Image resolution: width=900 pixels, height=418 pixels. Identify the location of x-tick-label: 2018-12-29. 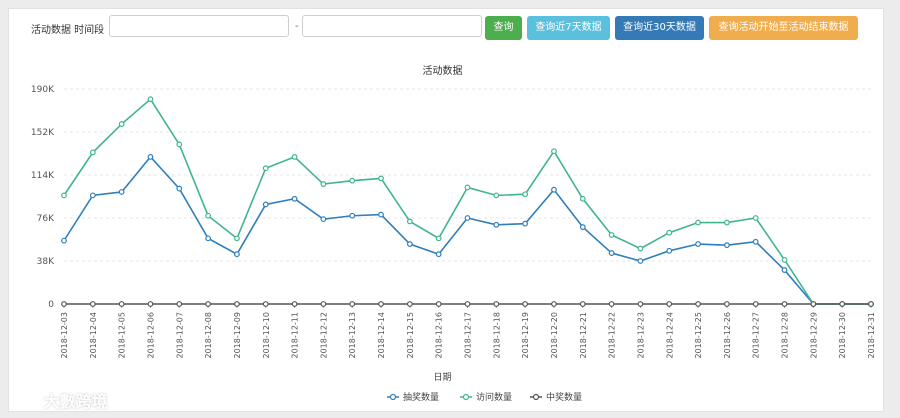
(813, 335).